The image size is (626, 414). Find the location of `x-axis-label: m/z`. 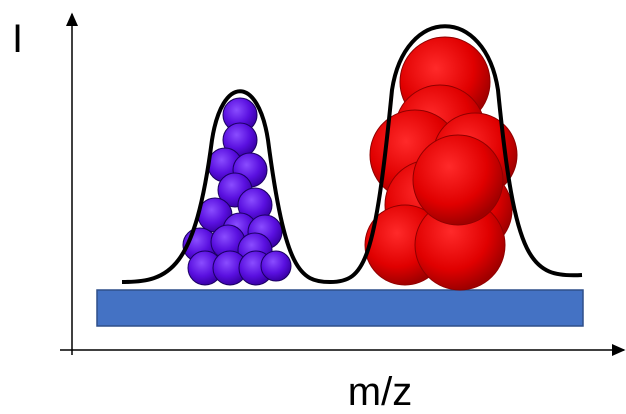

x-axis-label: m/z is located at coordinates (380, 392).